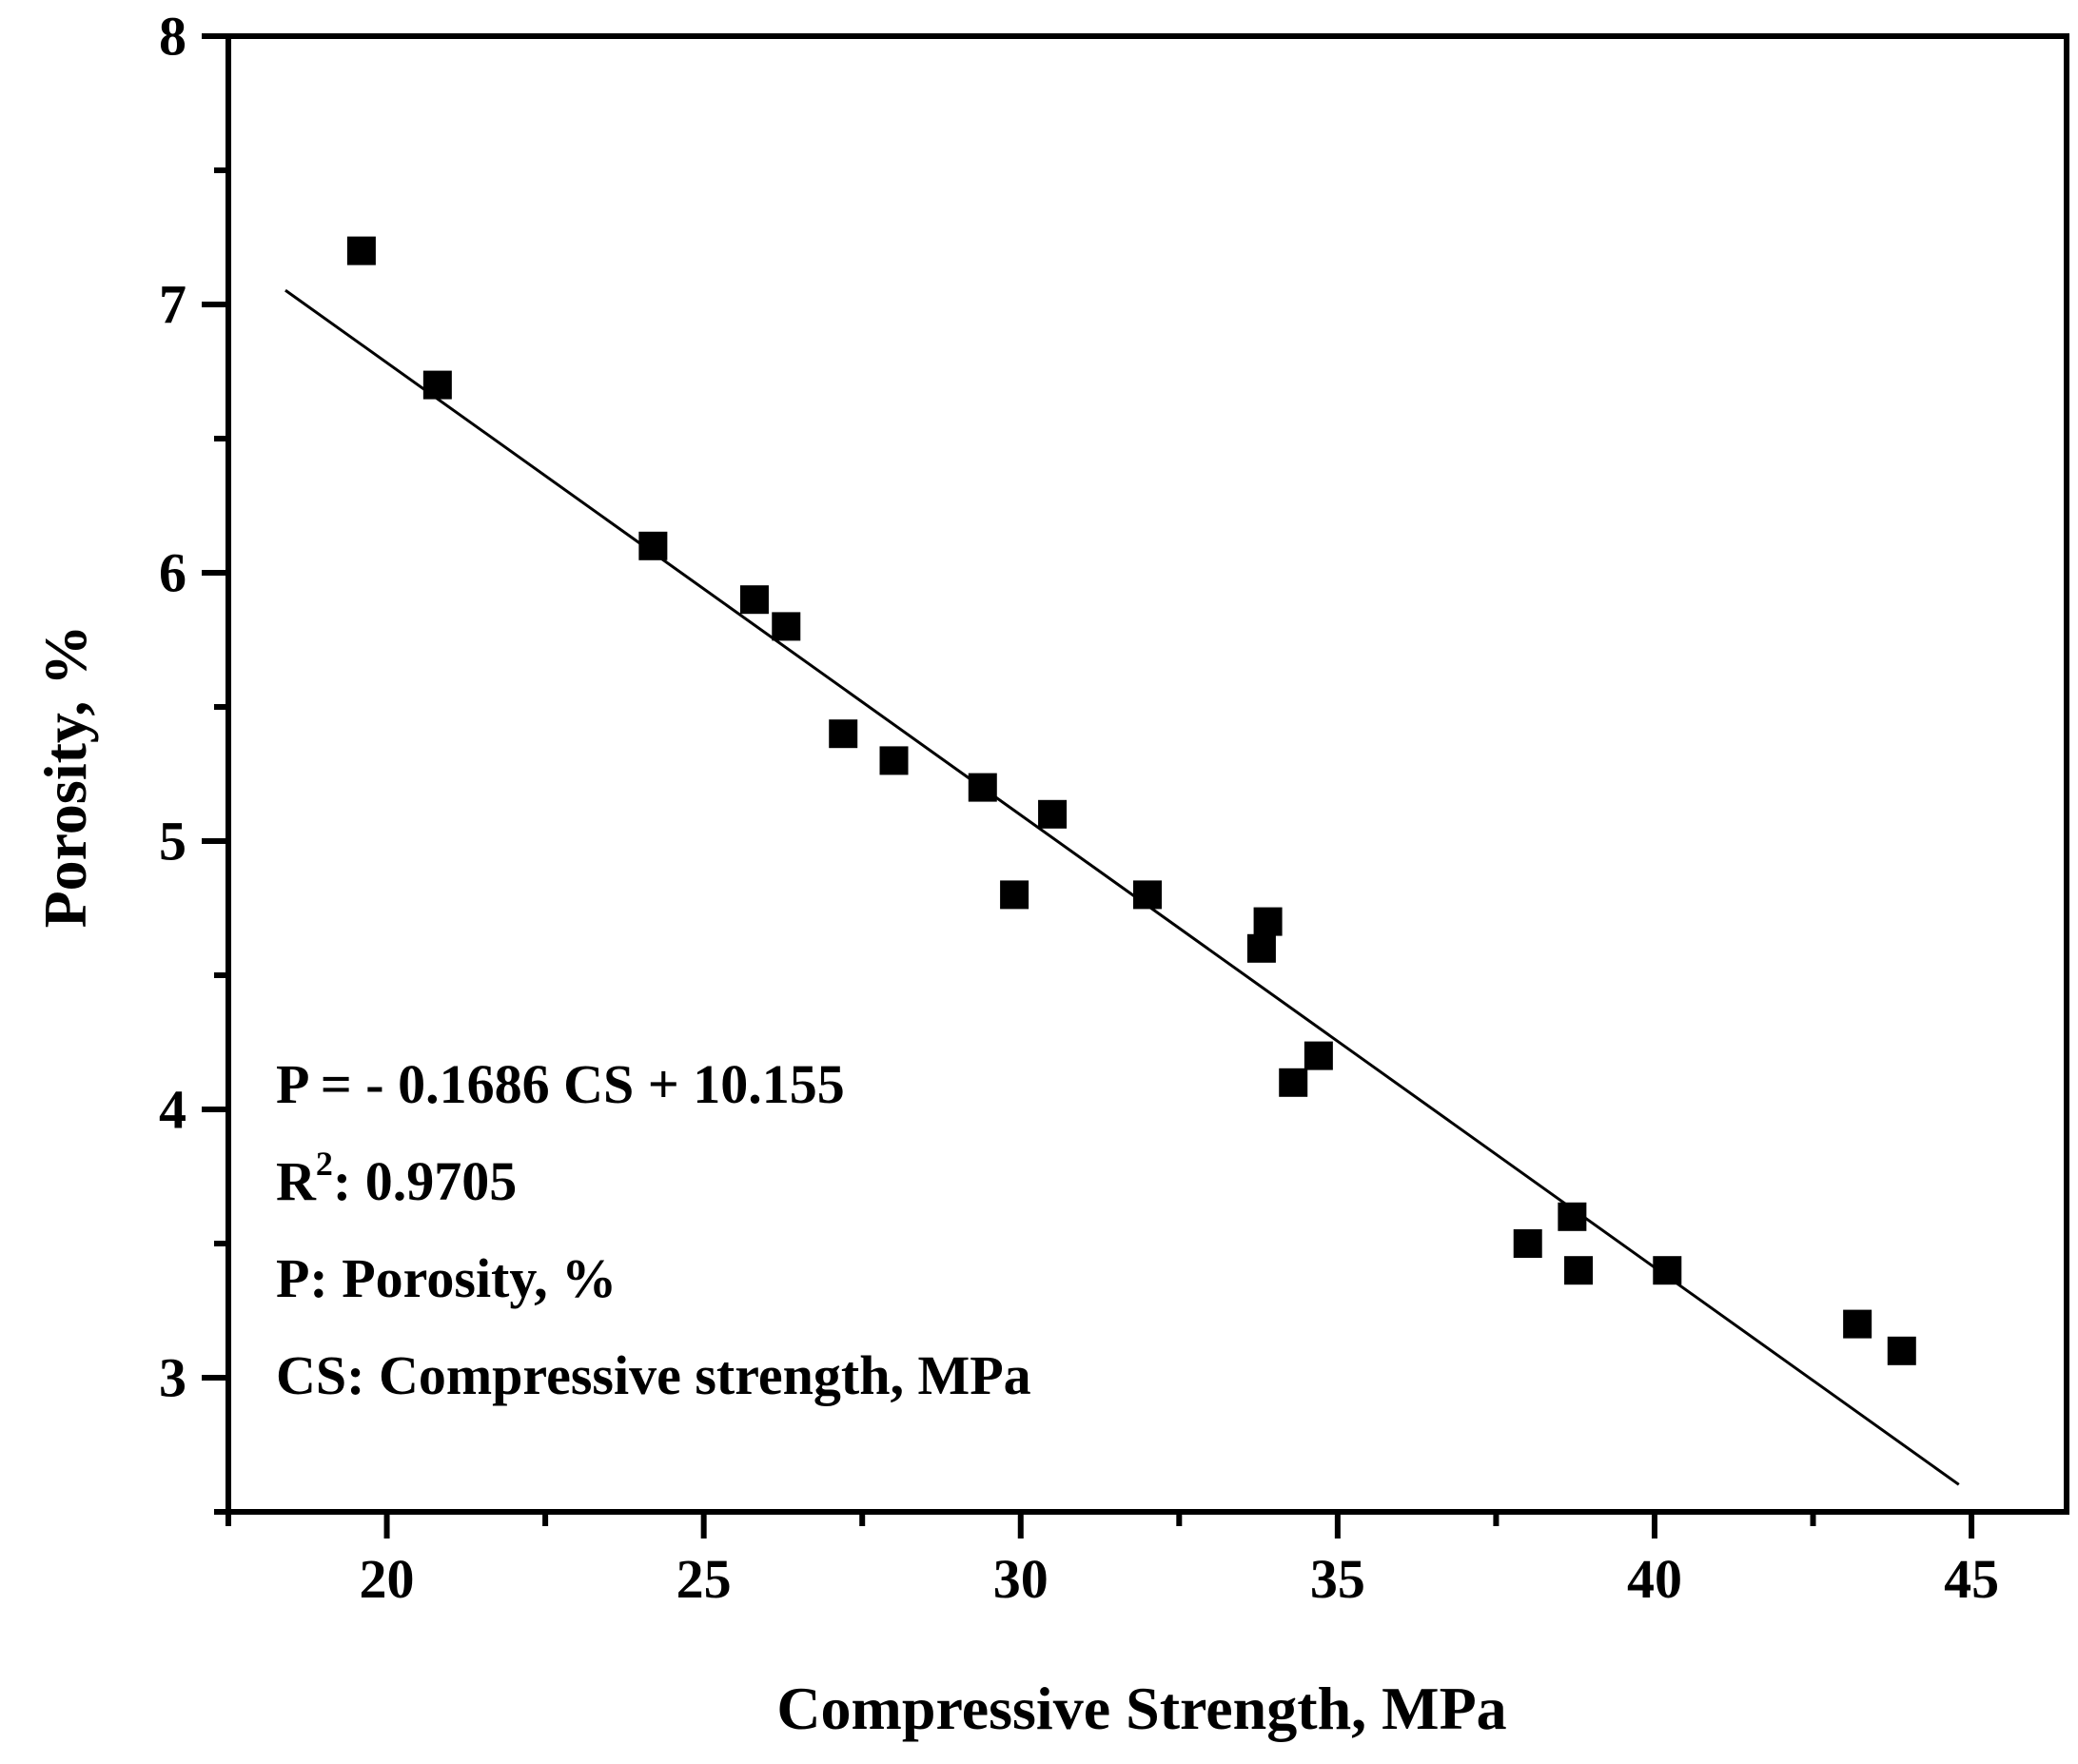  I want to click on y-tick-label: 6, so click(172, 573).